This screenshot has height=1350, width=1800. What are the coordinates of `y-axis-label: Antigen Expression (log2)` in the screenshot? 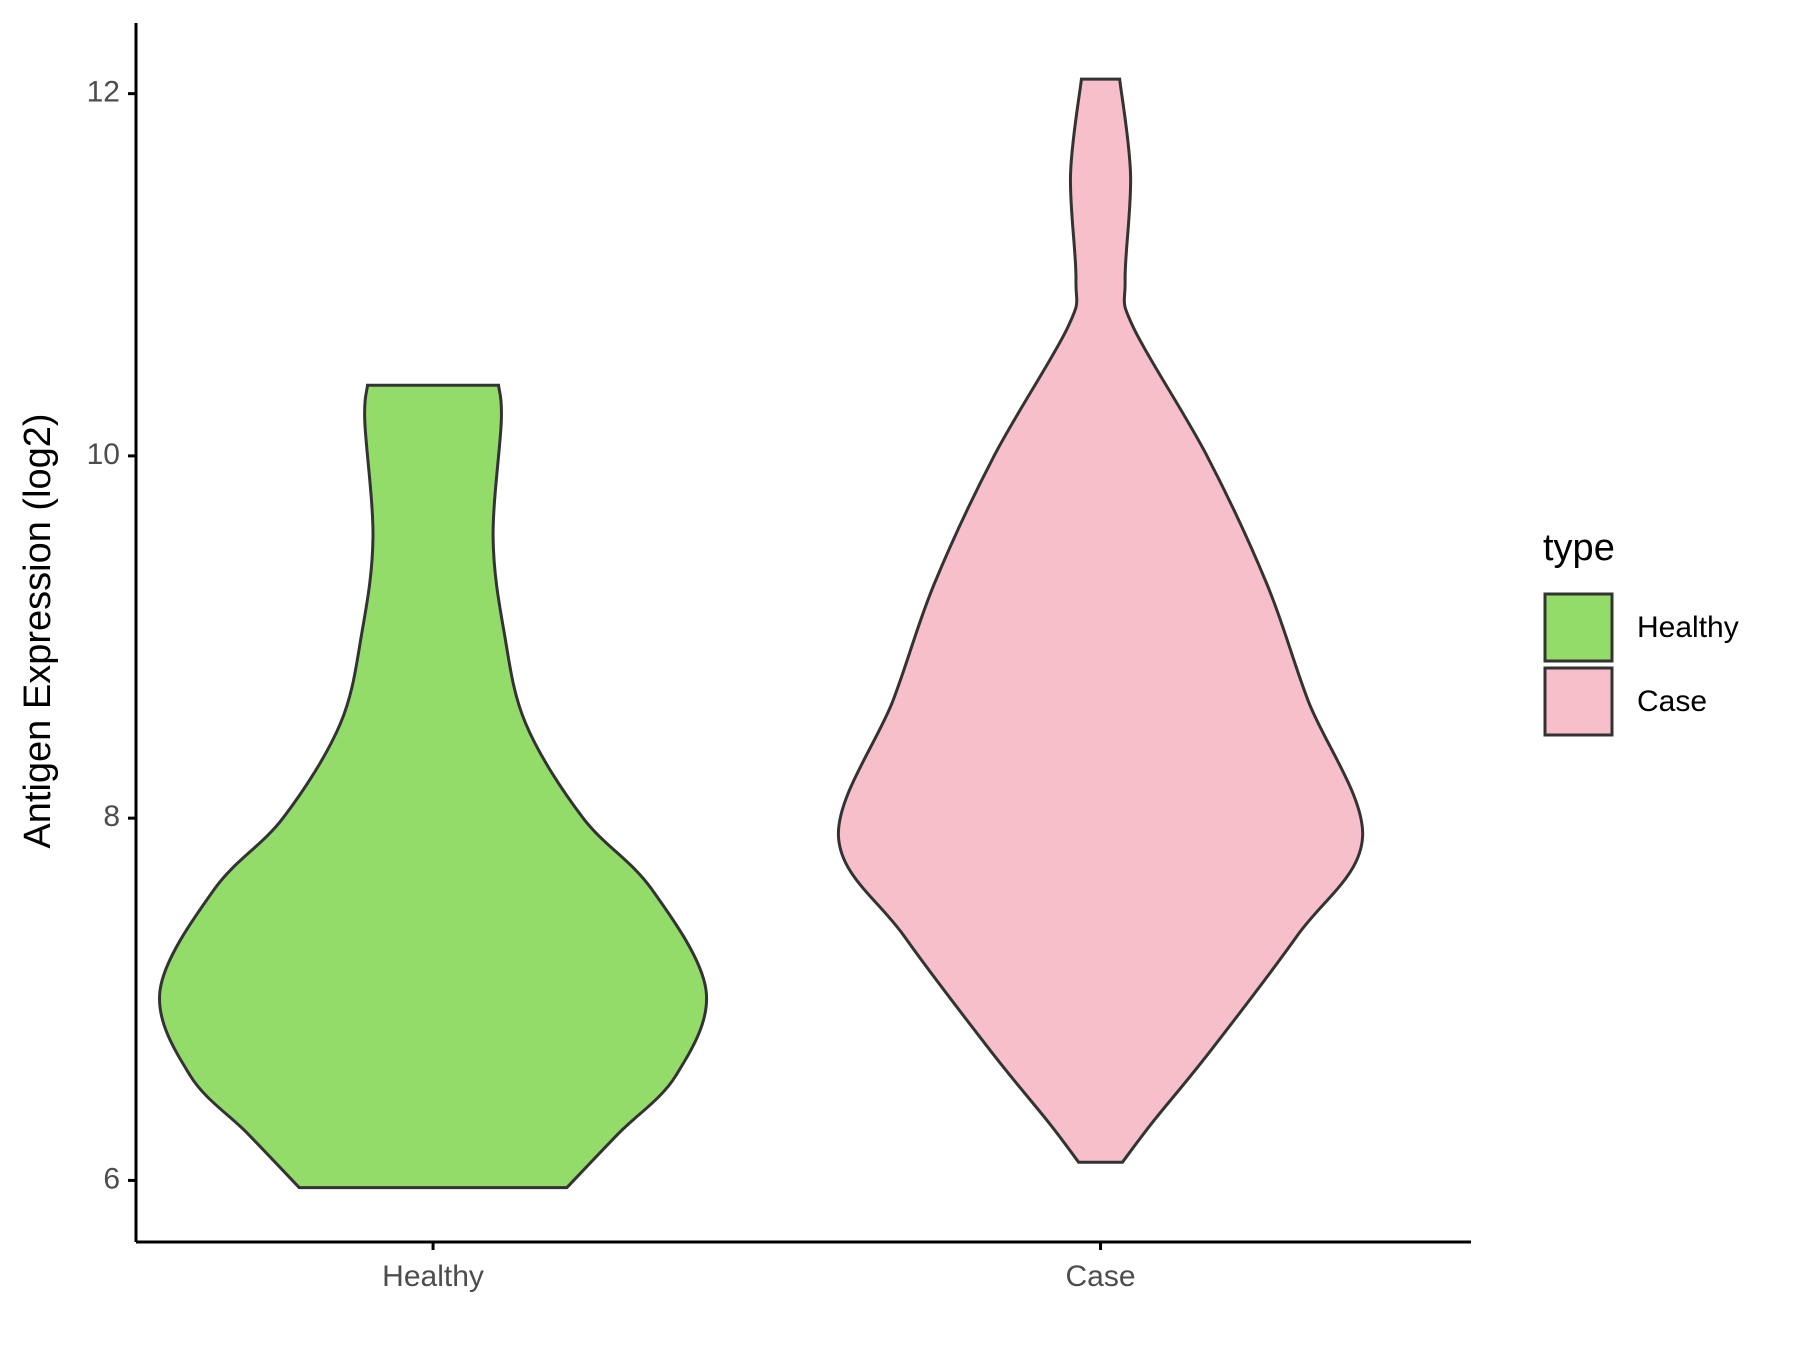 It's located at (38, 630).